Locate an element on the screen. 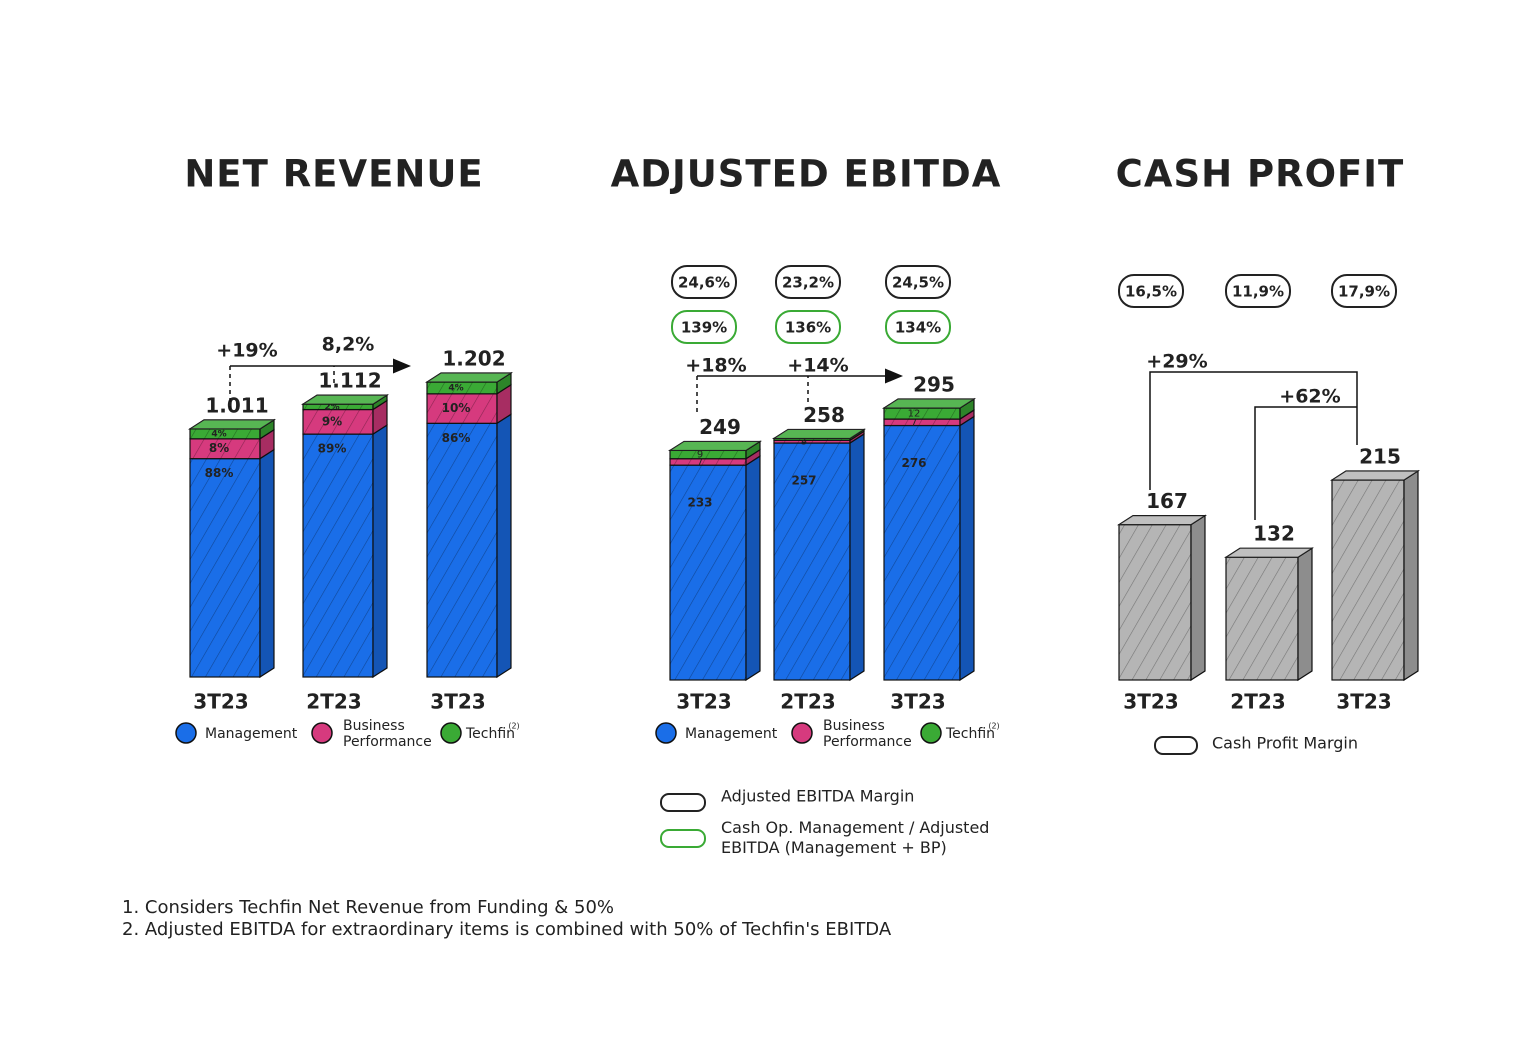 The width and height of the screenshot is (1536, 1040). total-label: 258 is located at coordinates (824, 415).